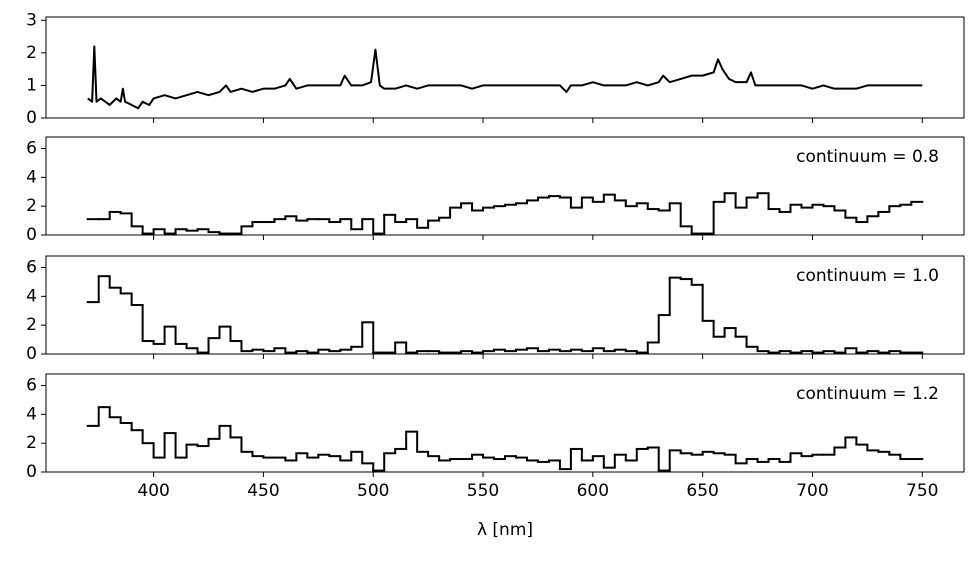 The image size is (977, 561). Describe the element at coordinates (373, 491) in the screenshot. I see `x-tick-label: 500` at that location.